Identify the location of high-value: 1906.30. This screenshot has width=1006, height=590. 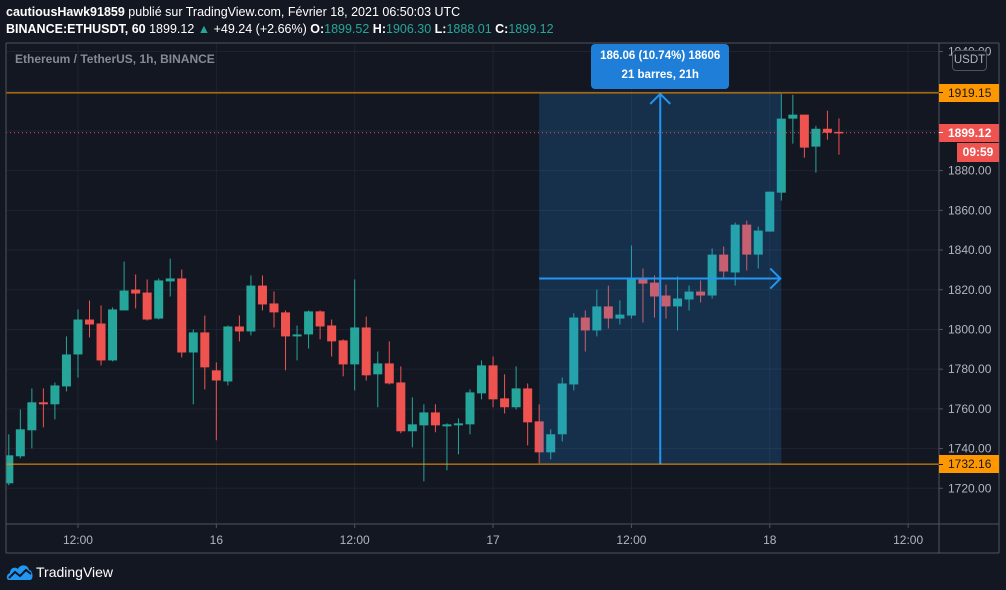
(409, 29).